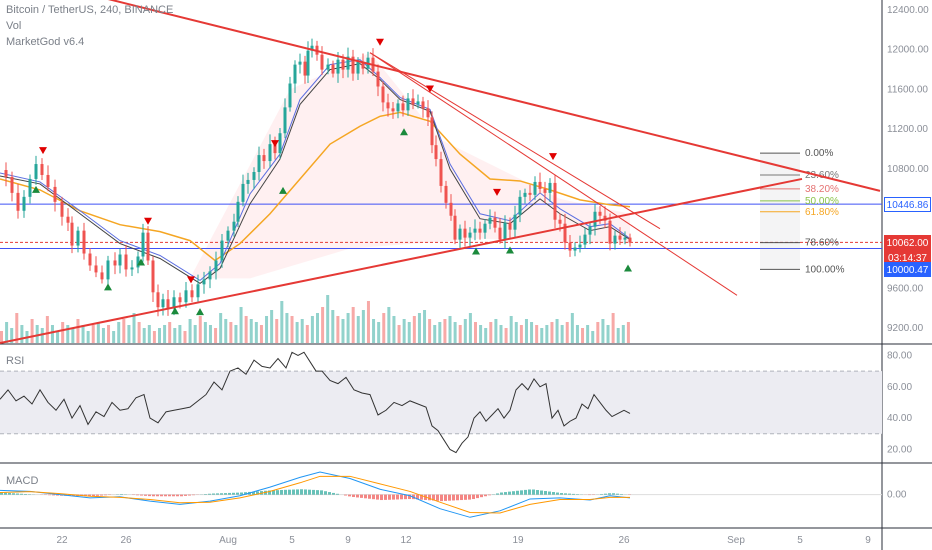 This screenshot has height=550, width=932. What do you see at coordinates (22, 481) in the screenshot?
I see `macd-label: MACD` at bounding box center [22, 481].